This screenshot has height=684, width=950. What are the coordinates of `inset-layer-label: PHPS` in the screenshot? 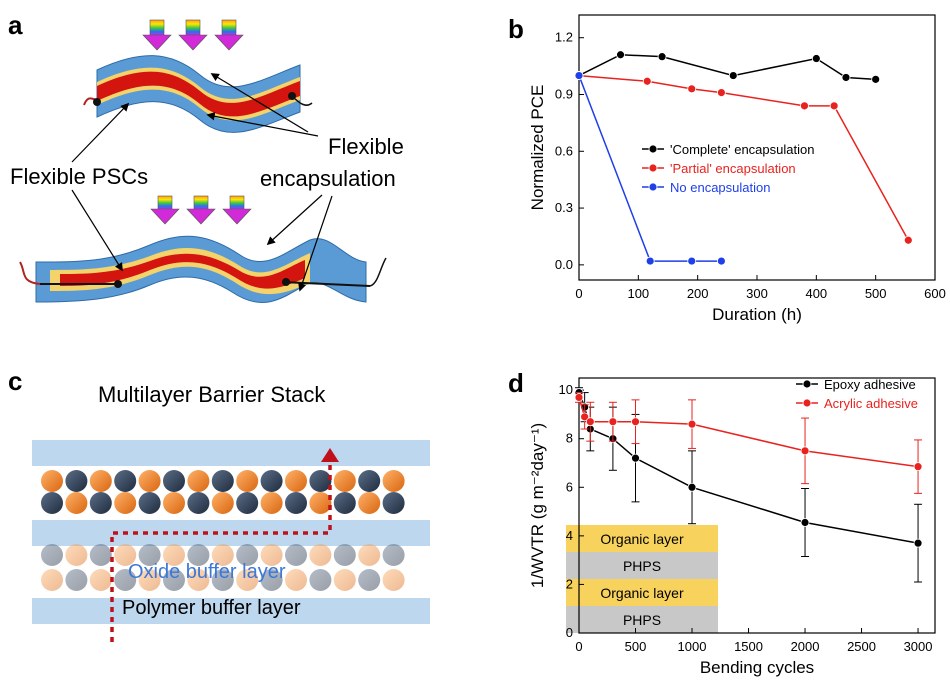 It's located at (642, 620).